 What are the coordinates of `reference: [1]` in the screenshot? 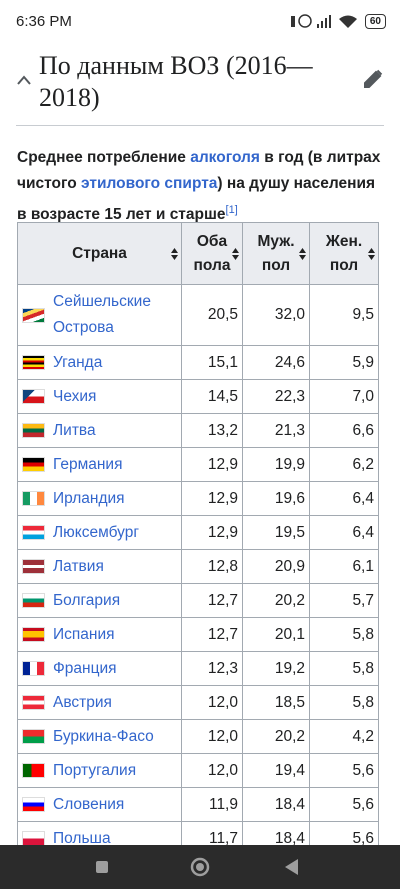 It's located at (231, 210).